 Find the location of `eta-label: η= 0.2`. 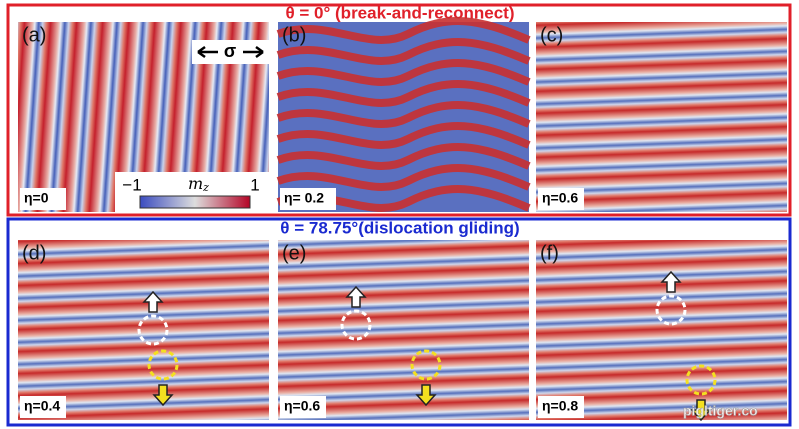

eta-label: η= 0.2 is located at coordinates (304, 198).